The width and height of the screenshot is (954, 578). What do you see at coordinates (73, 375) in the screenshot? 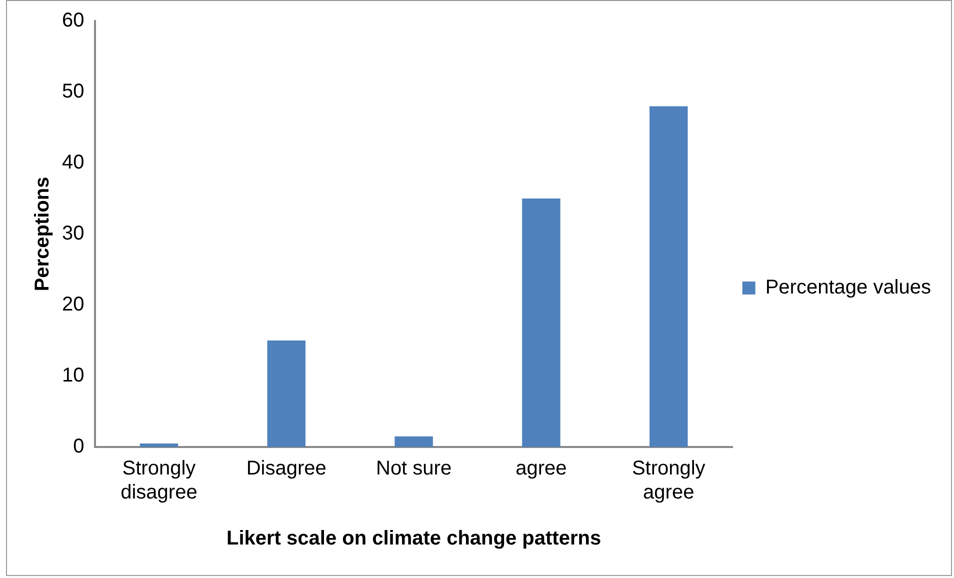
I see `y-tick-label: 10` at bounding box center [73, 375].